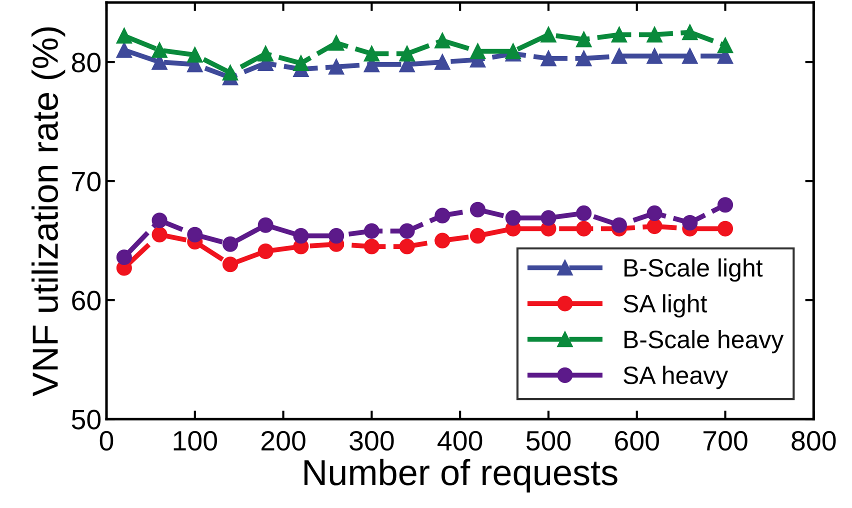 This screenshot has height=508, width=852. I want to click on legend-label: B-Scale heavy, so click(704, 342).